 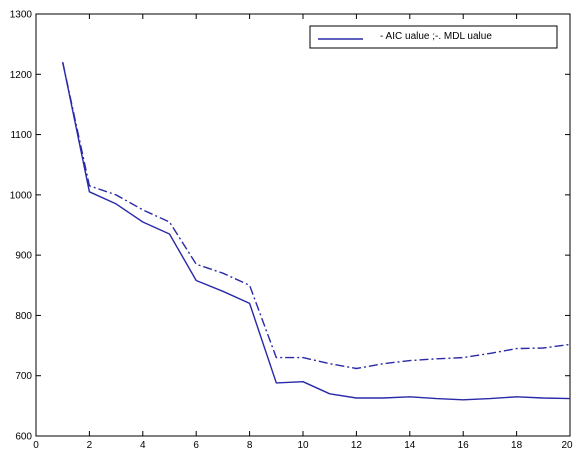 I want to click on x-tick-label: 16, so click(x=464, y=445).